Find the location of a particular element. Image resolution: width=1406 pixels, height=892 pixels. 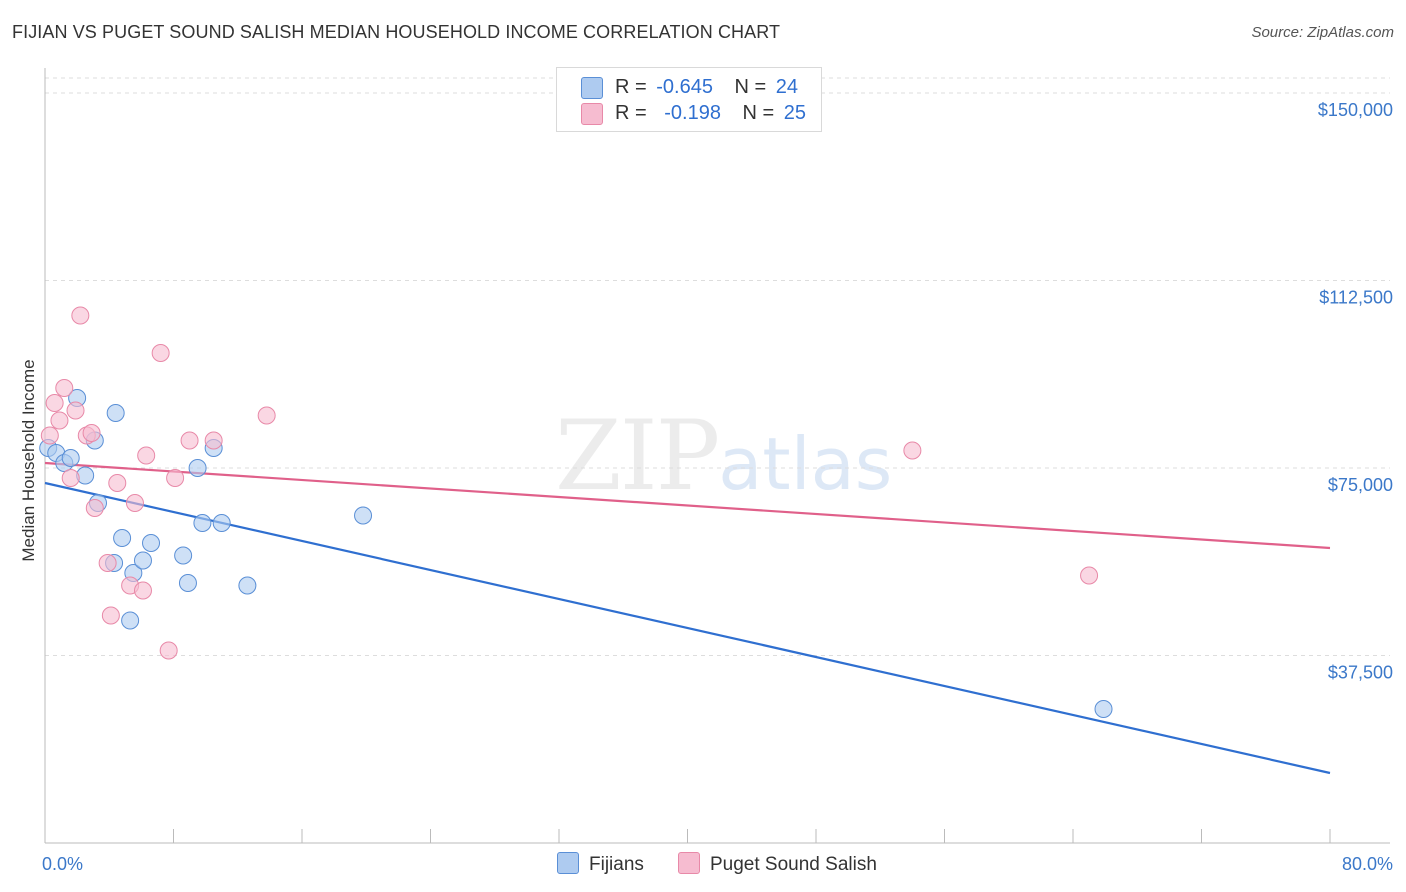

legend-item-fijians: Fijians is located at coordinates (600, 864).